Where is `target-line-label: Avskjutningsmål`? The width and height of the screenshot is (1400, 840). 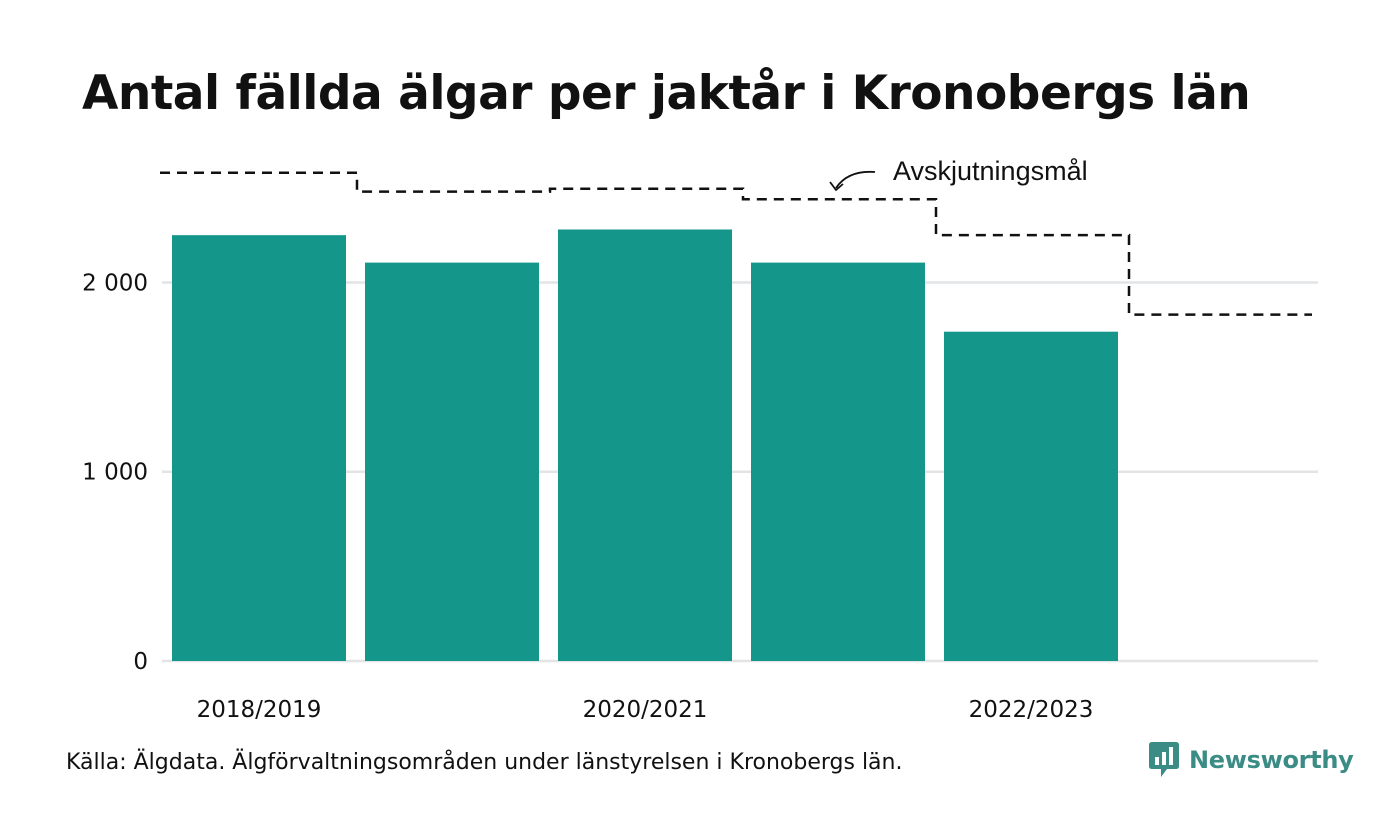 target-line-label: Avskjutningsmål is located at coordinates (990, 171).